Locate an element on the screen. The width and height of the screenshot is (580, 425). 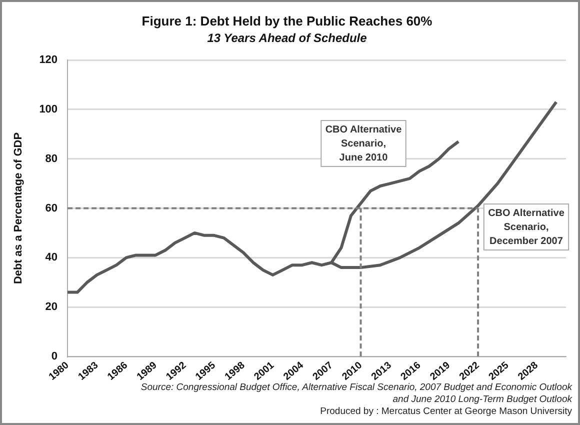
y-axis-title: Debt as a Percentage of GDP is located at coordinates (18, 208).